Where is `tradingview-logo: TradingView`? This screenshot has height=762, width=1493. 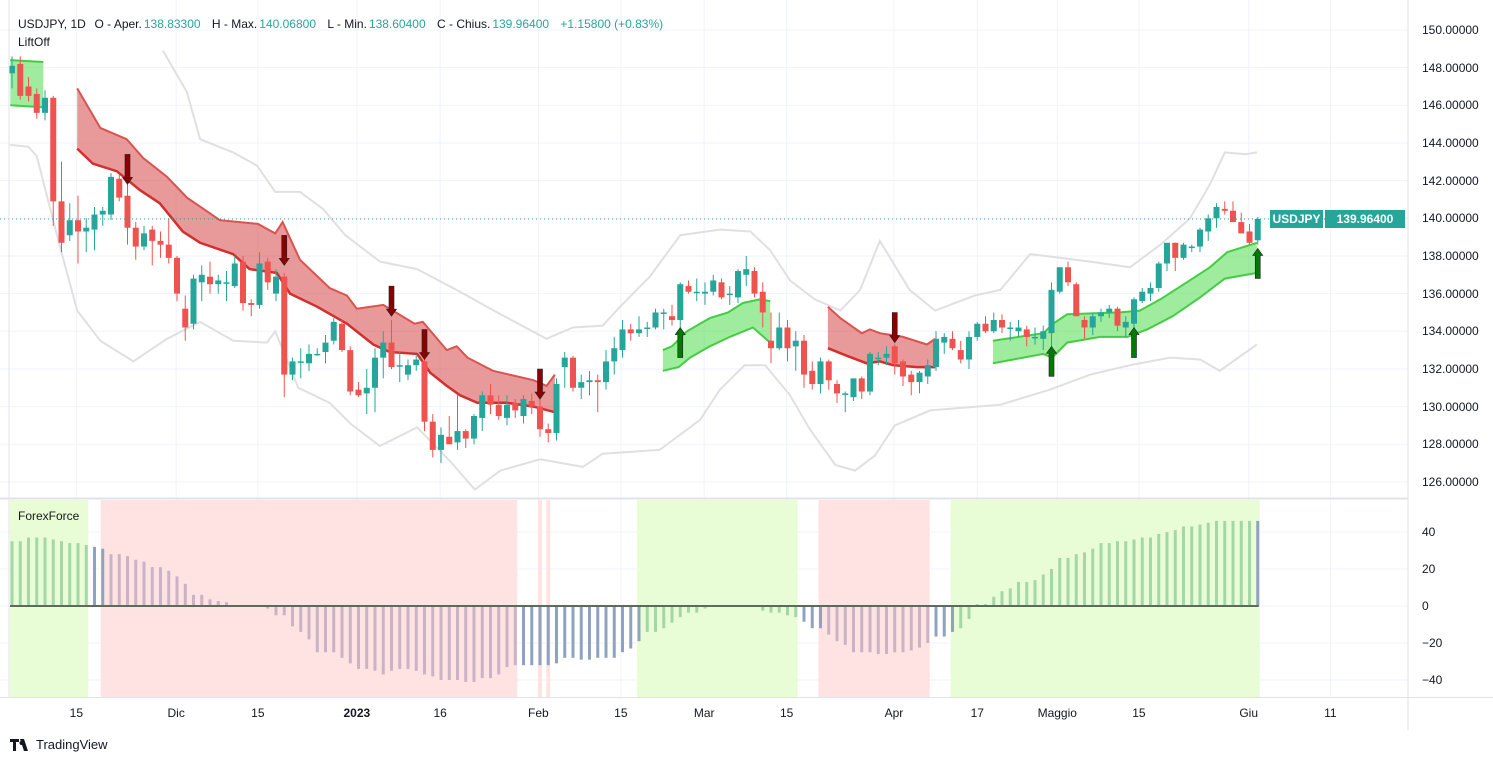
tradingview-logo: TradingView is located at coordinates (59, 744).